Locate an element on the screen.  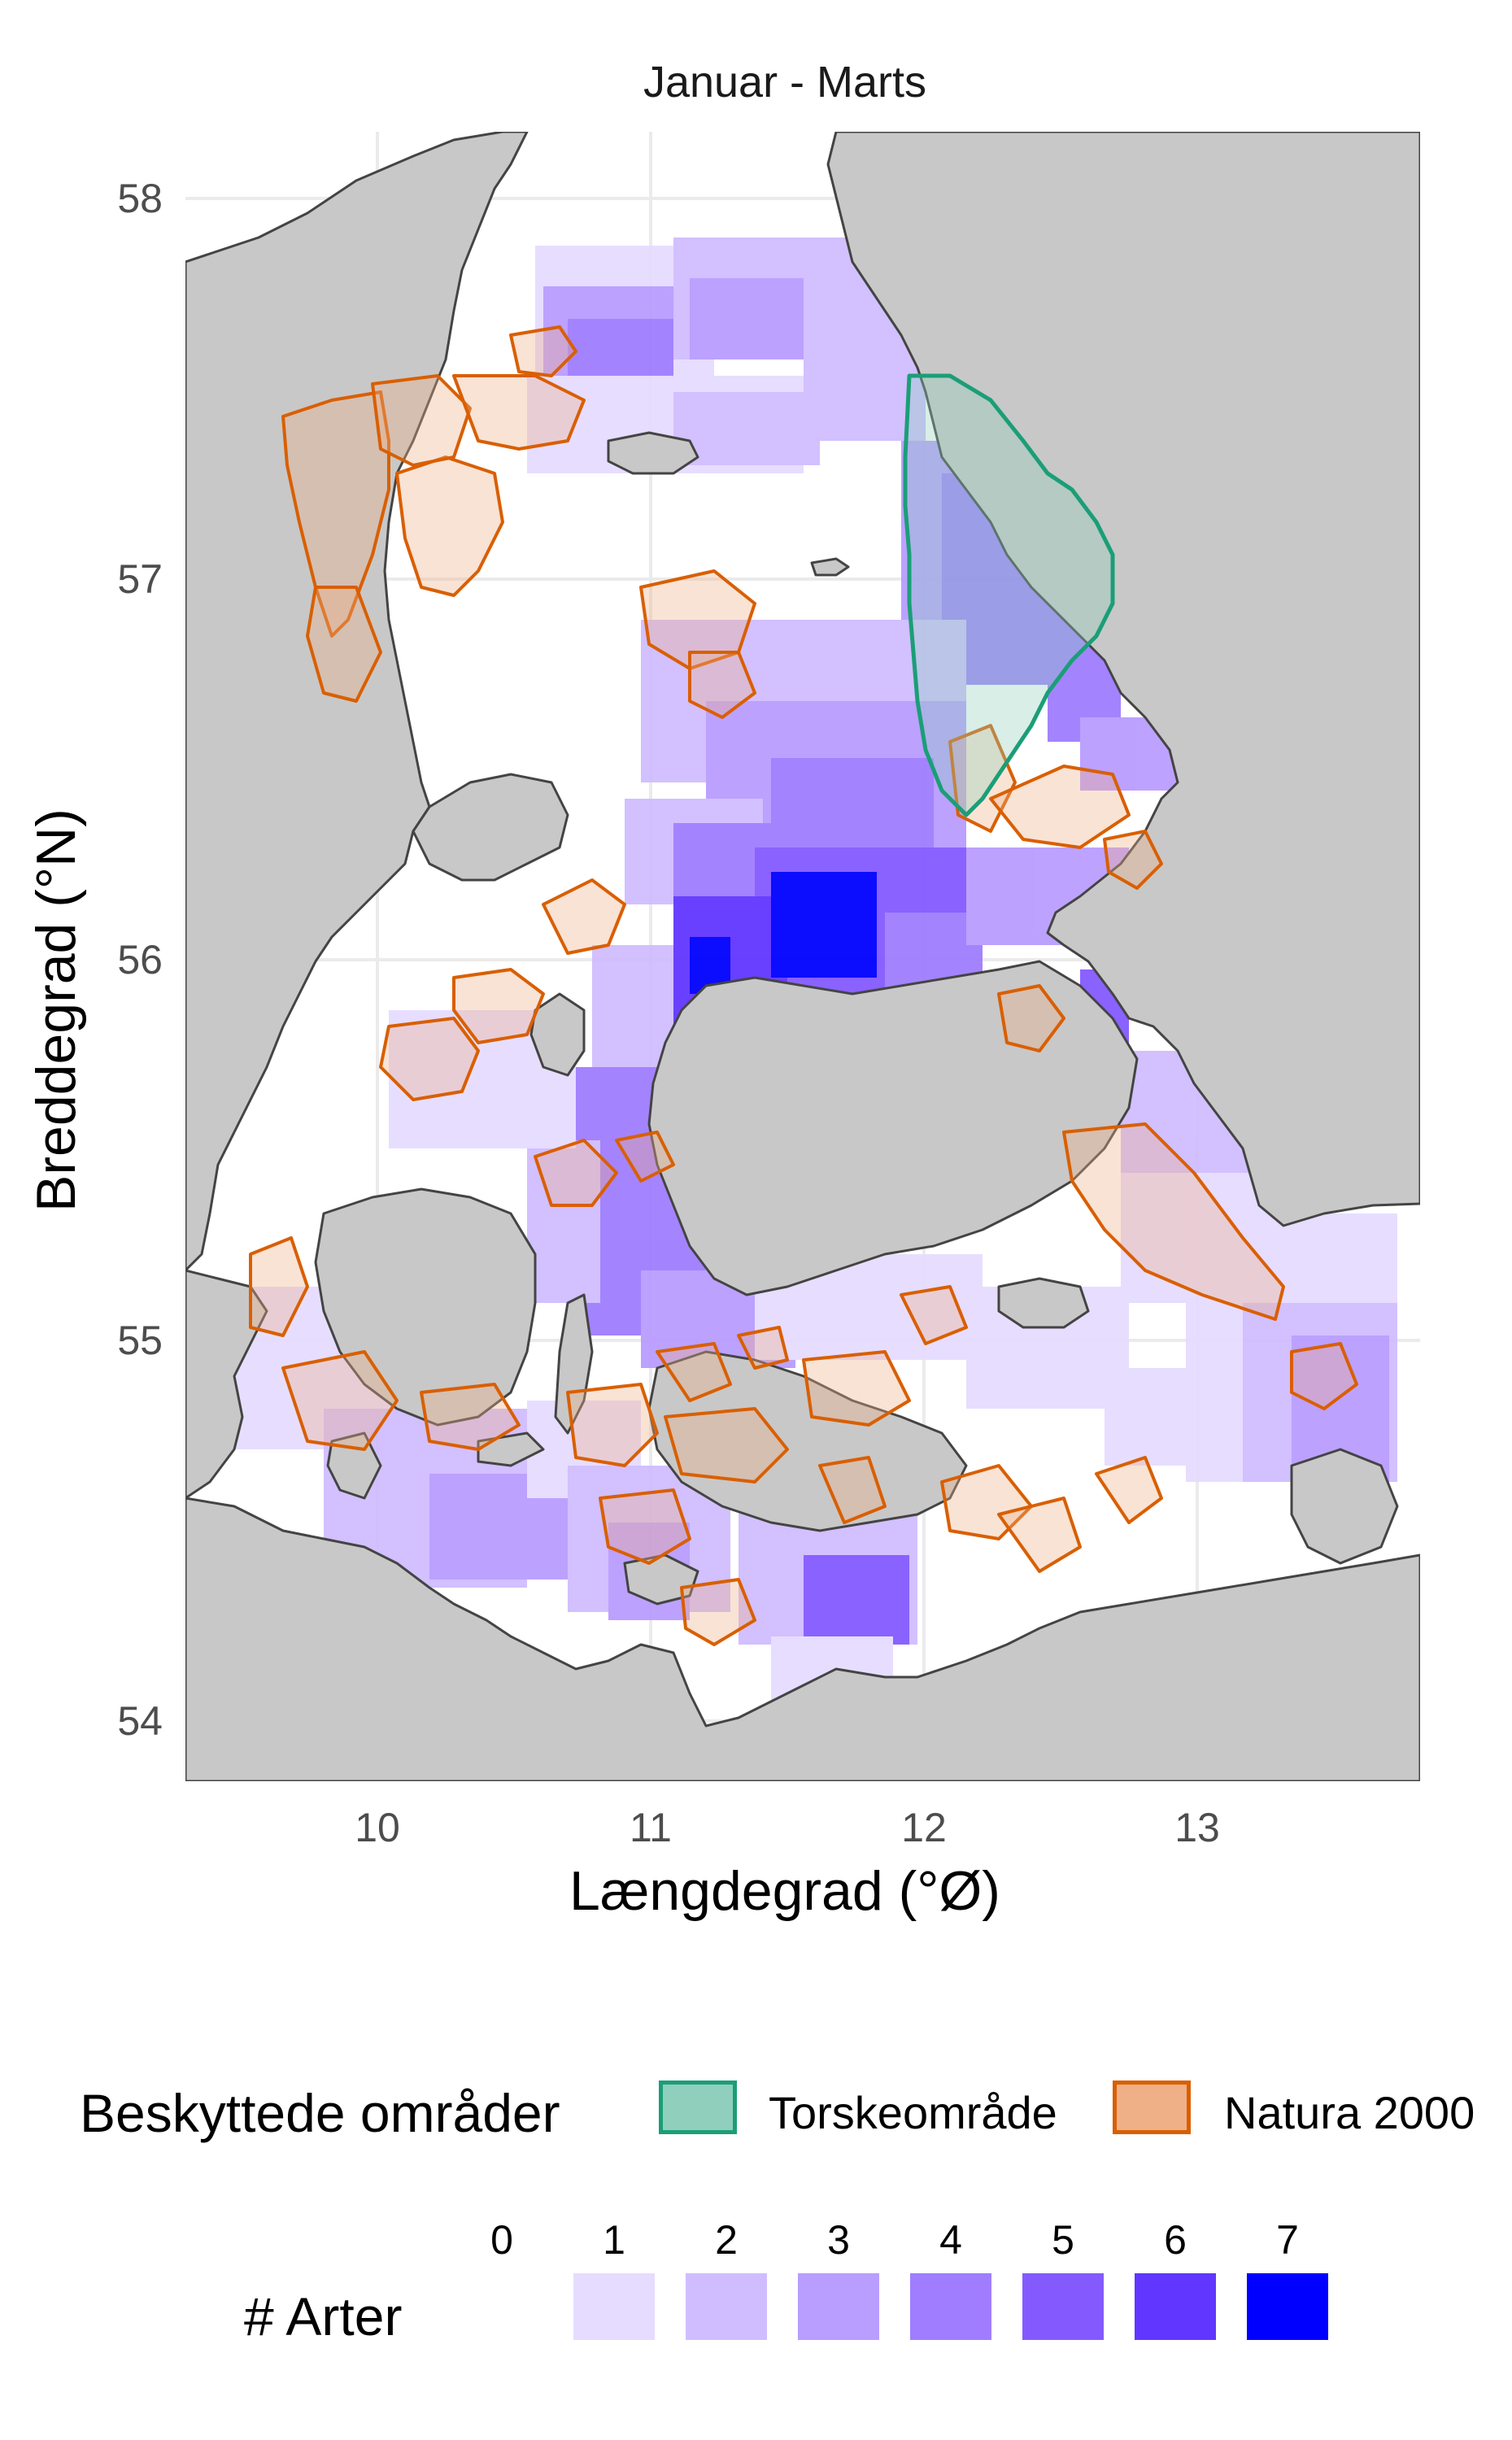
moen-island is located at coordinates (1043, 1303).